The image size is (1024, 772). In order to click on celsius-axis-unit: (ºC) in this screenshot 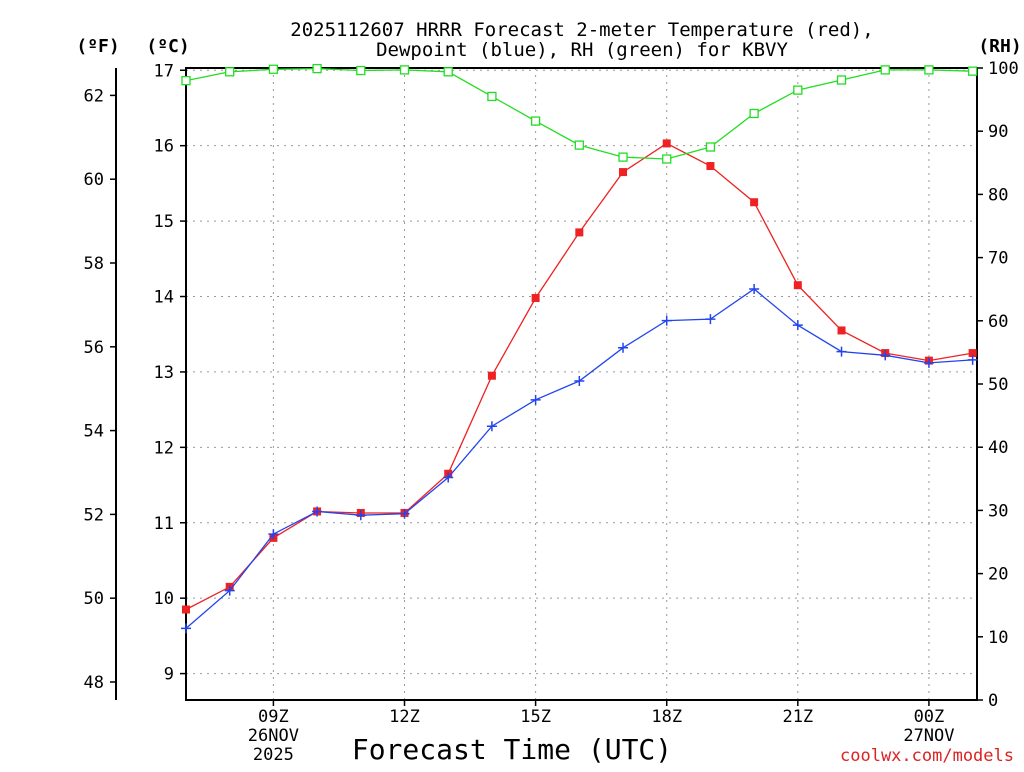, I will do `click(167, 46)`.